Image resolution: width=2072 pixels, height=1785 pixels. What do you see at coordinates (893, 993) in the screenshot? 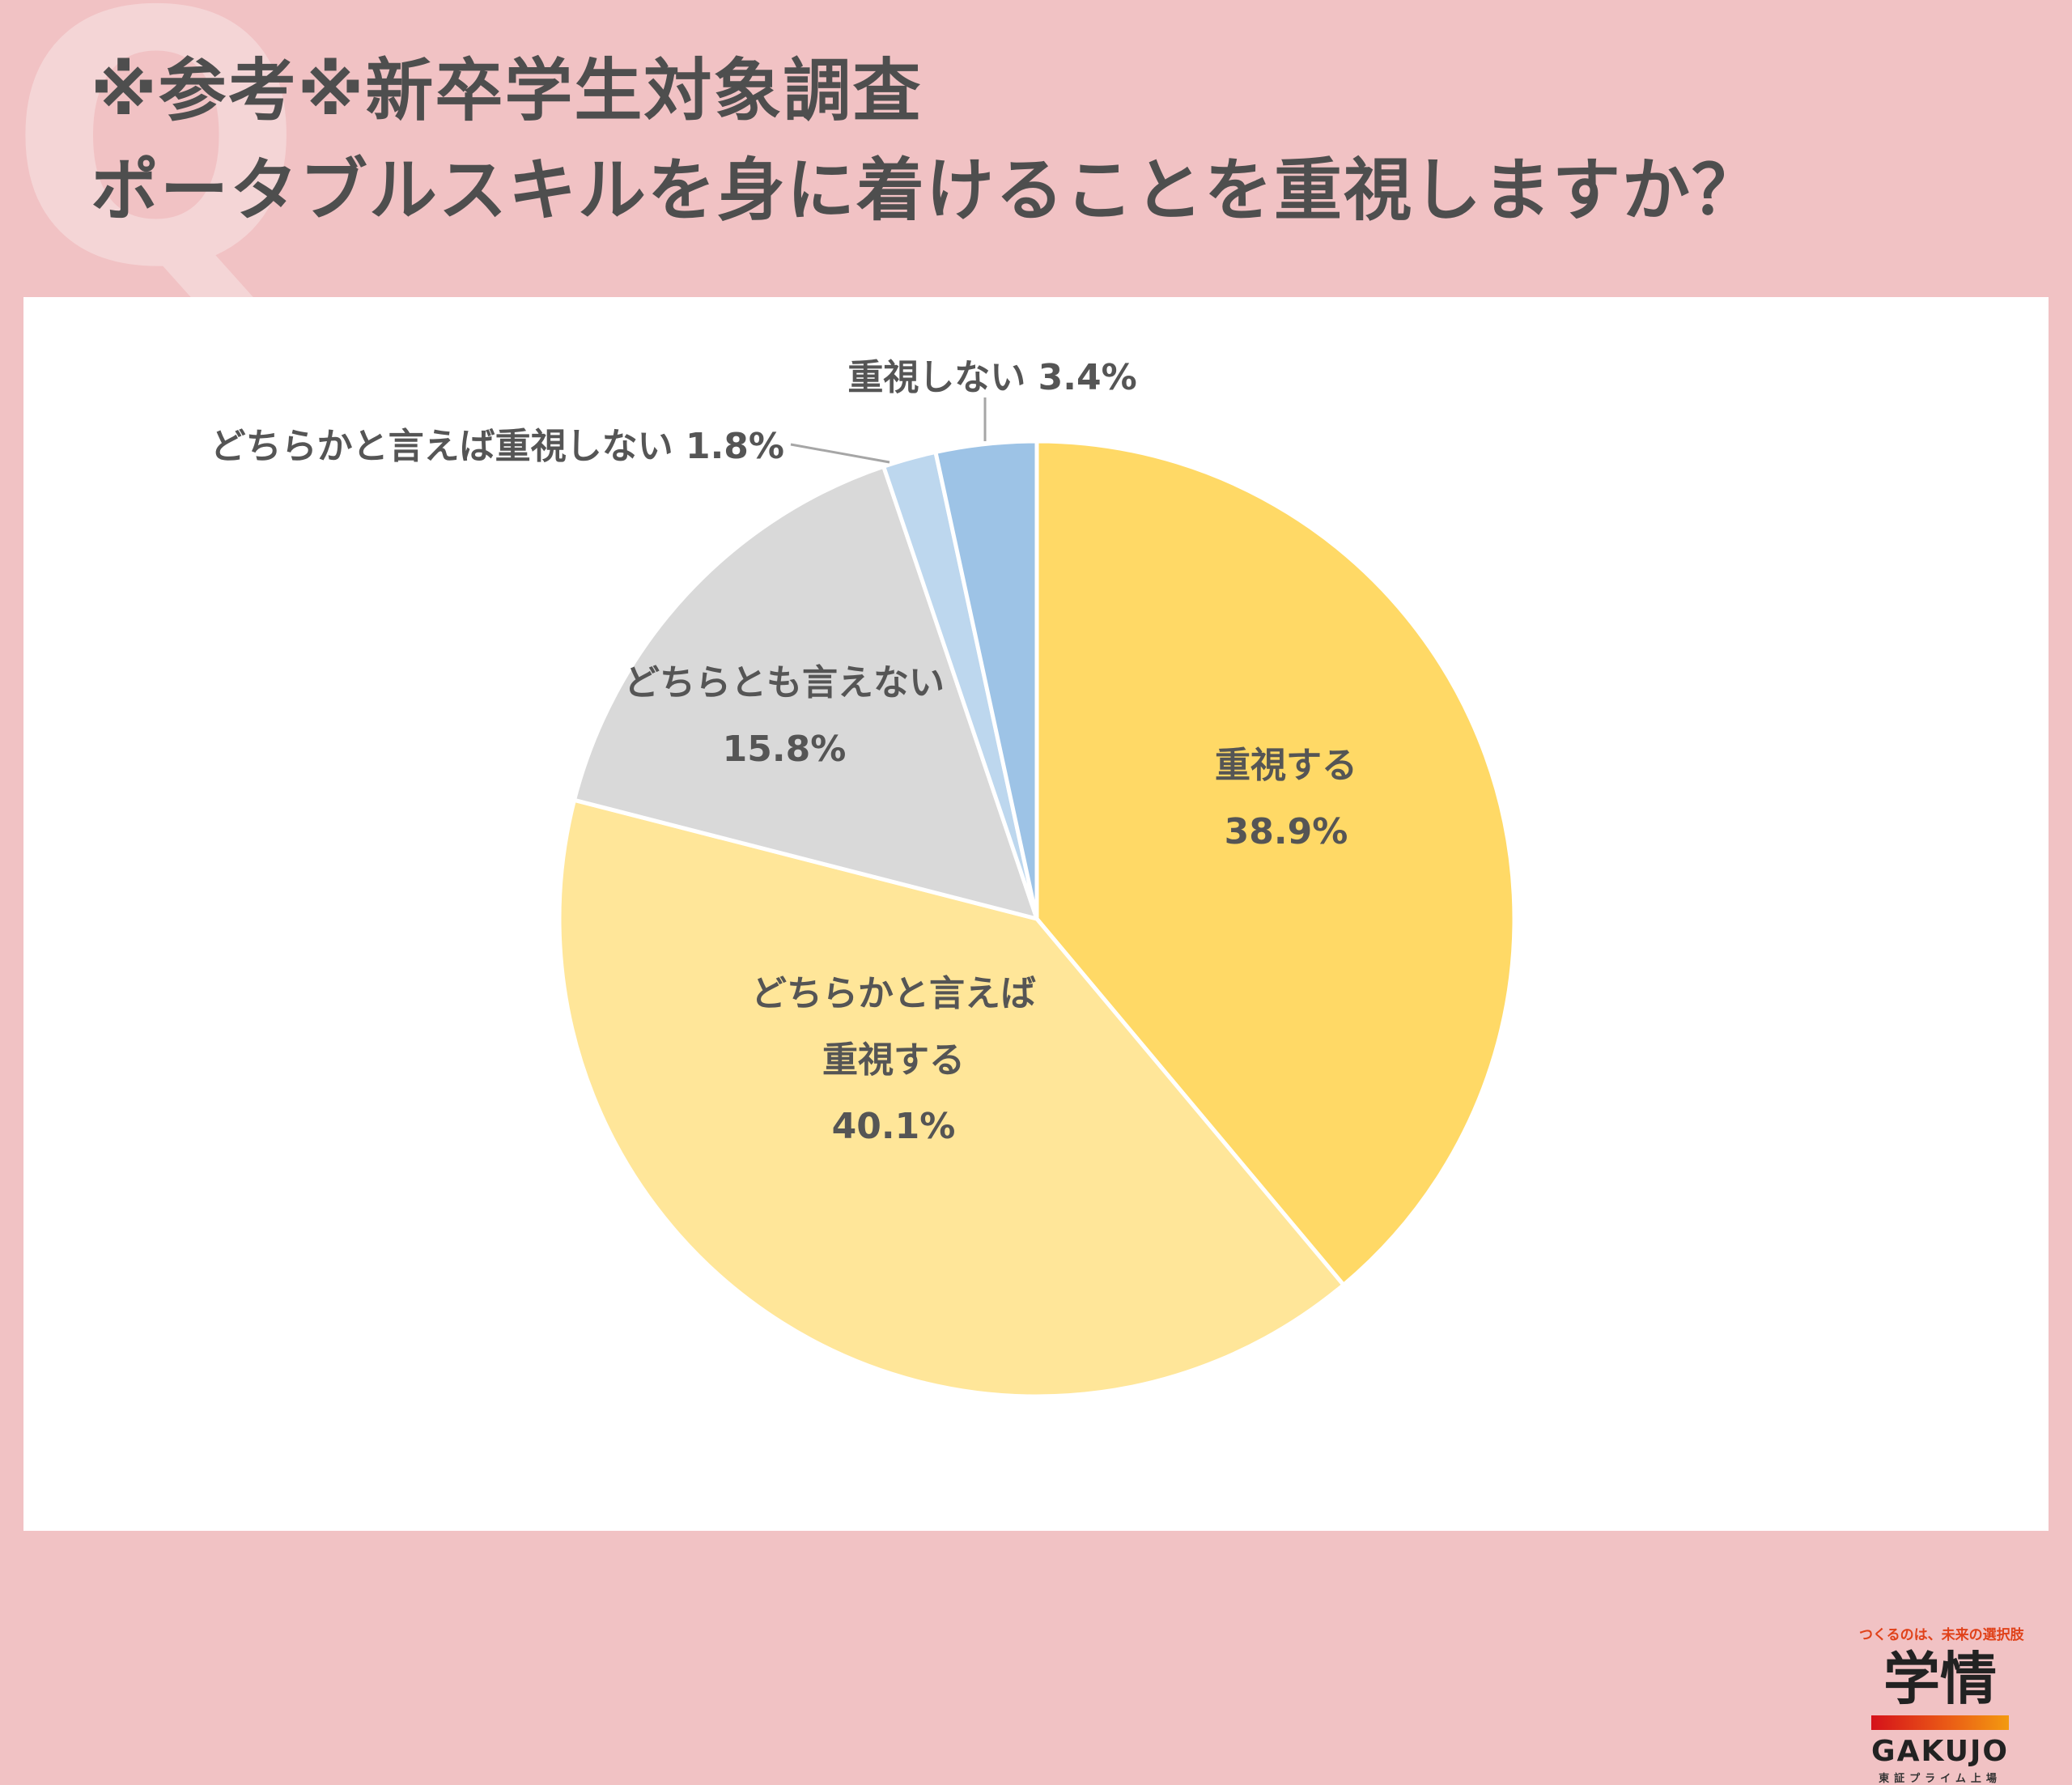
I see `data-label-category-1: どちらかと言えば` at bounding box center [893, 993].